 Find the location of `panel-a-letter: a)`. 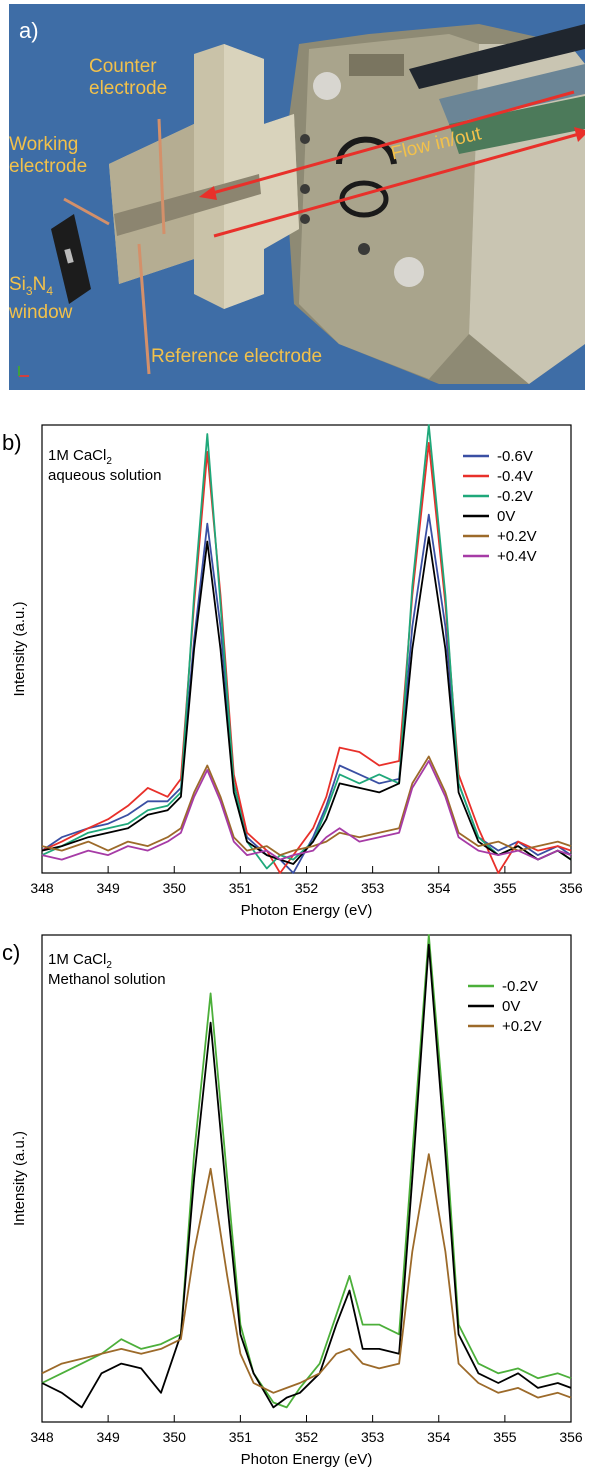

panel-a-letter: a) is located at coordinates (29, 30).